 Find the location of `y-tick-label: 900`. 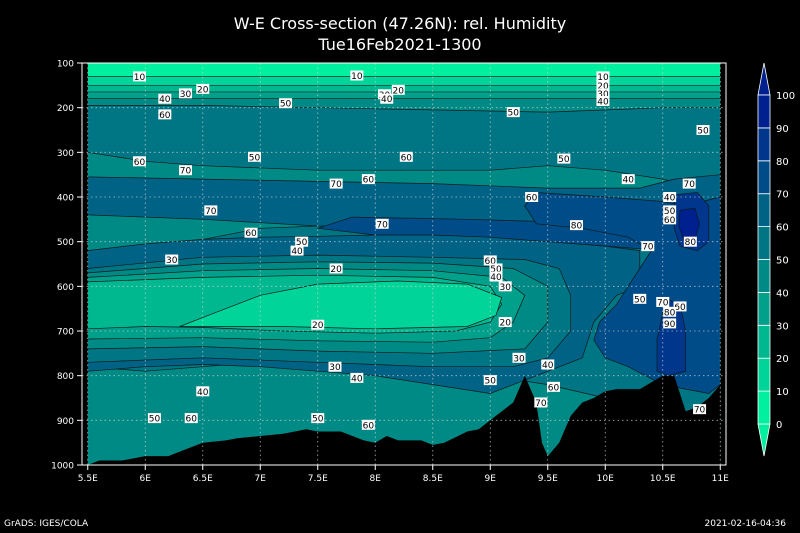

y-tick-label: 900 is located at coordinates (65, 422).